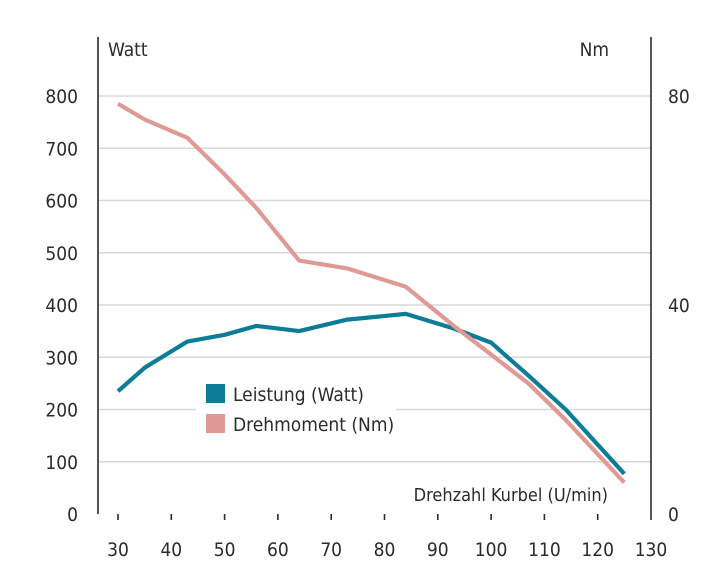  I want to click on y-left-tick-label: 300, so click(61, 358).